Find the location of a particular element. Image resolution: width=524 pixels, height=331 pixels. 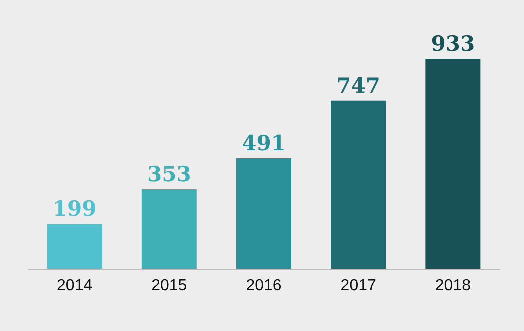

data-label: 491 is located at coordinates (264, 143).